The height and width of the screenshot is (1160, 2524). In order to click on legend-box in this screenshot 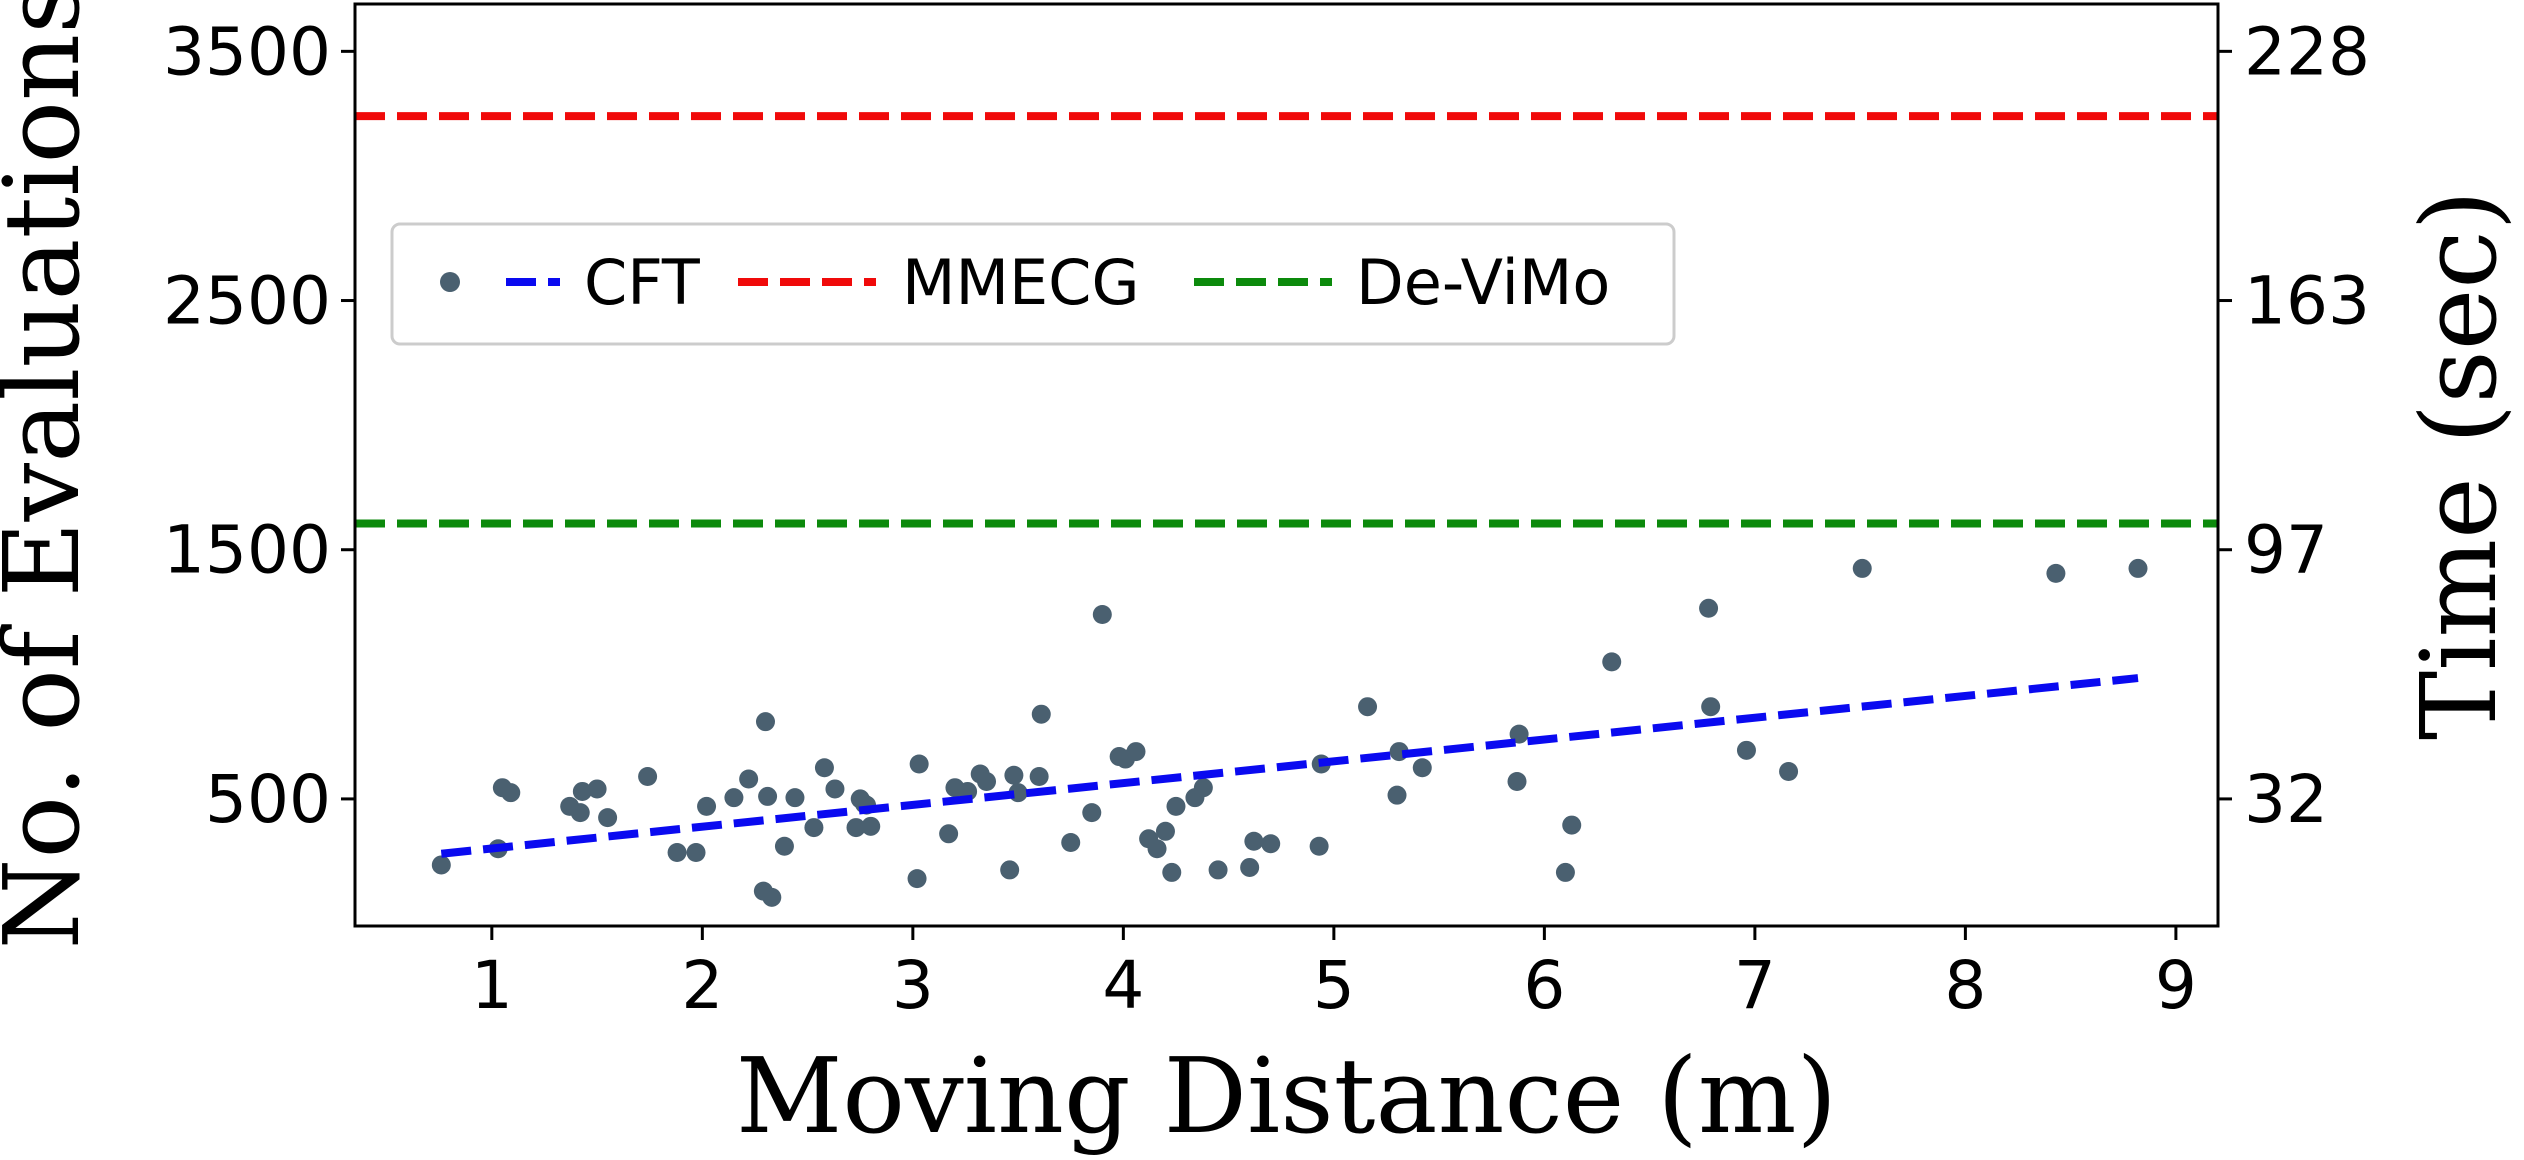, I will do `click(1033, 284)`.